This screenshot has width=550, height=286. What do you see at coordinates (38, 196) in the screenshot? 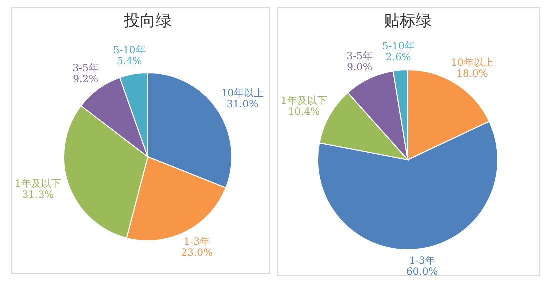
I see `data-label: 31.3%` at bounding box center [38, 196].